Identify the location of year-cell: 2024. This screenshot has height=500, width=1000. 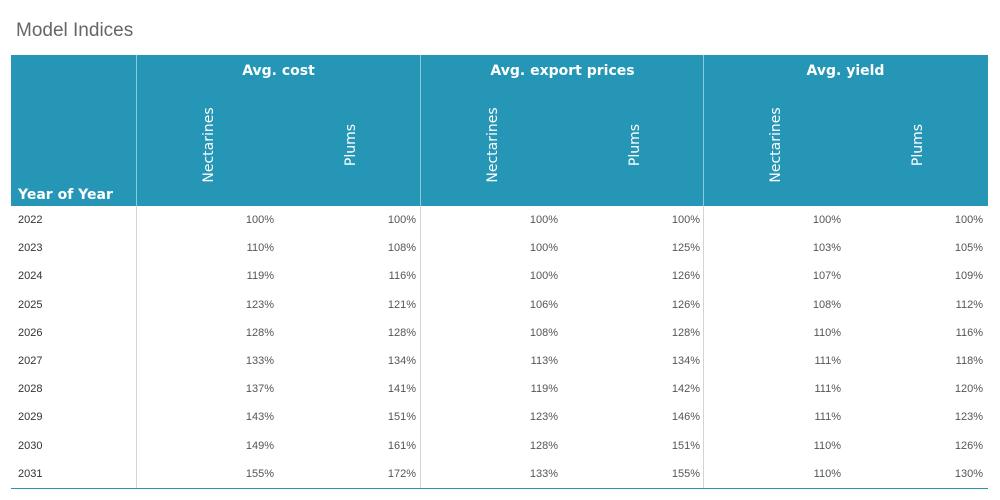
(30, 276).